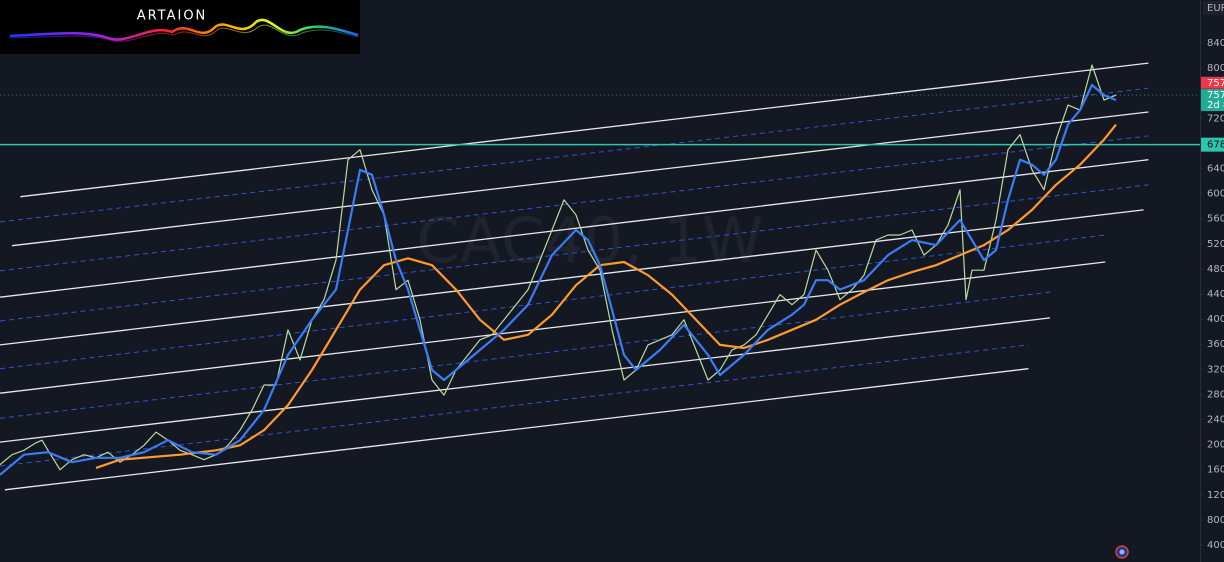  I want to click on y-tick-label: 3600, so click(1215, 344).